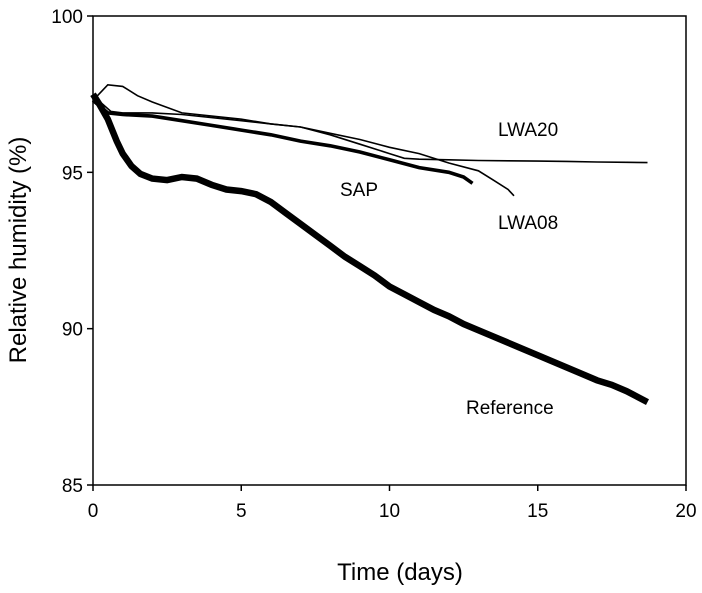  Describe the element at coordinates (389, 511) in the screenshot. I see `x-tick-label: 10` at that location.